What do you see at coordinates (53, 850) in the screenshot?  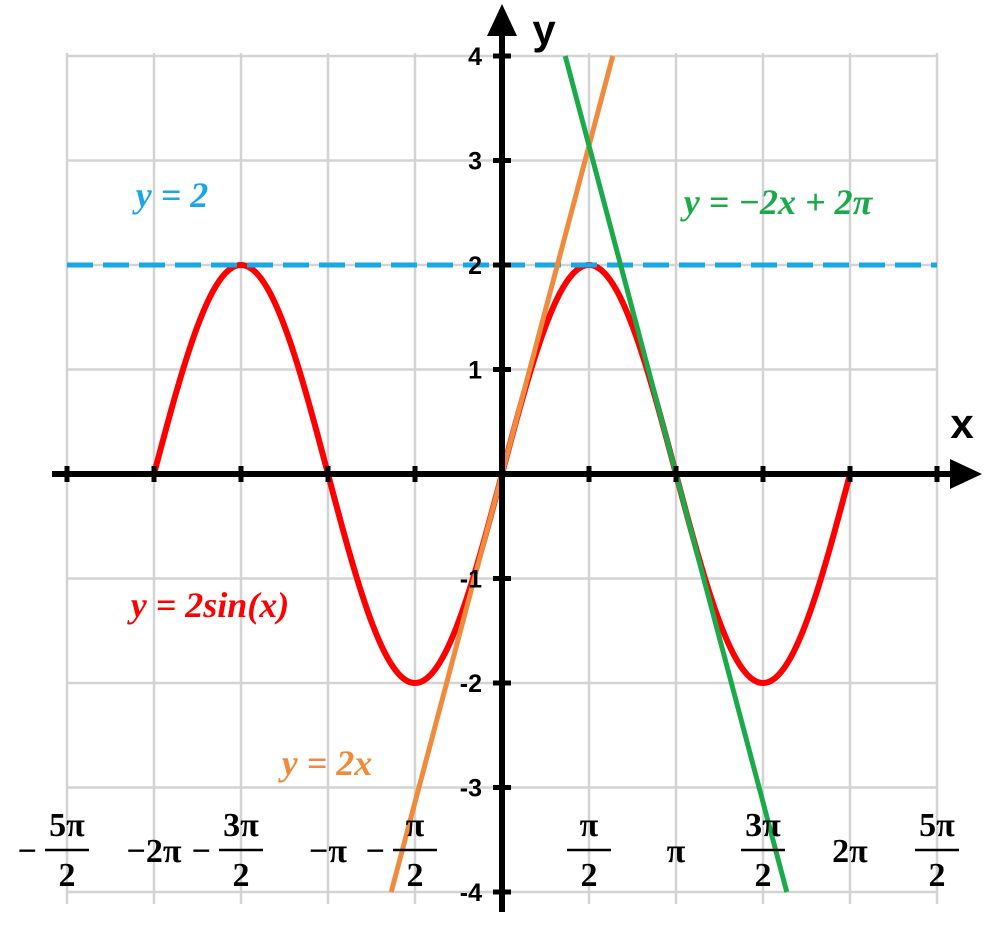 I see `x-tick-label: 5π 2−` at bounding box center [53, 850].